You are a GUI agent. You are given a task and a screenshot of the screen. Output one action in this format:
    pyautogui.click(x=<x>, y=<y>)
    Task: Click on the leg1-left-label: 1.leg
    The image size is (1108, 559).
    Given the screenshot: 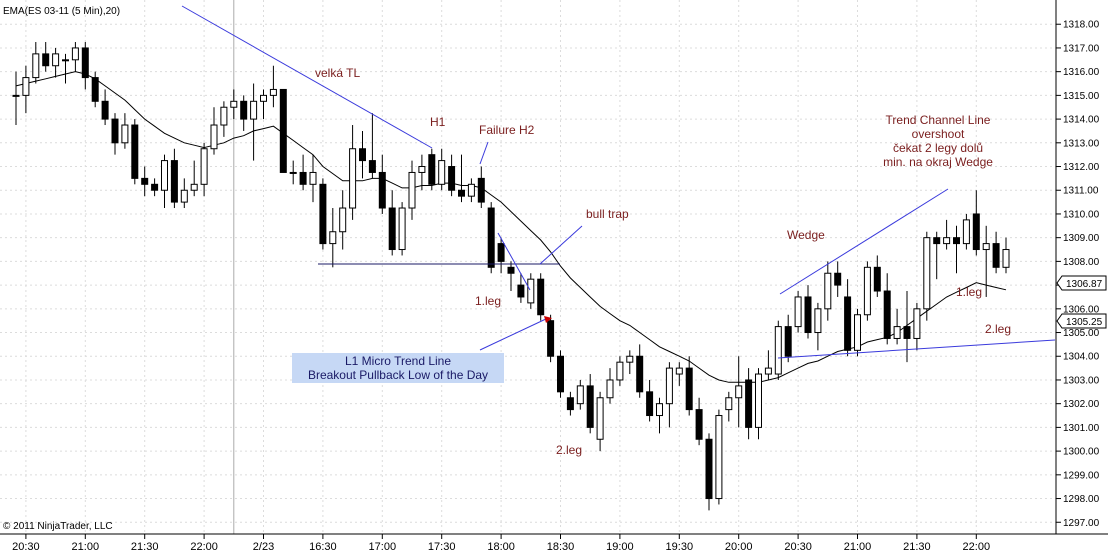 What is the action you would take?
    pyautogui.click(x=488, y=301)
    